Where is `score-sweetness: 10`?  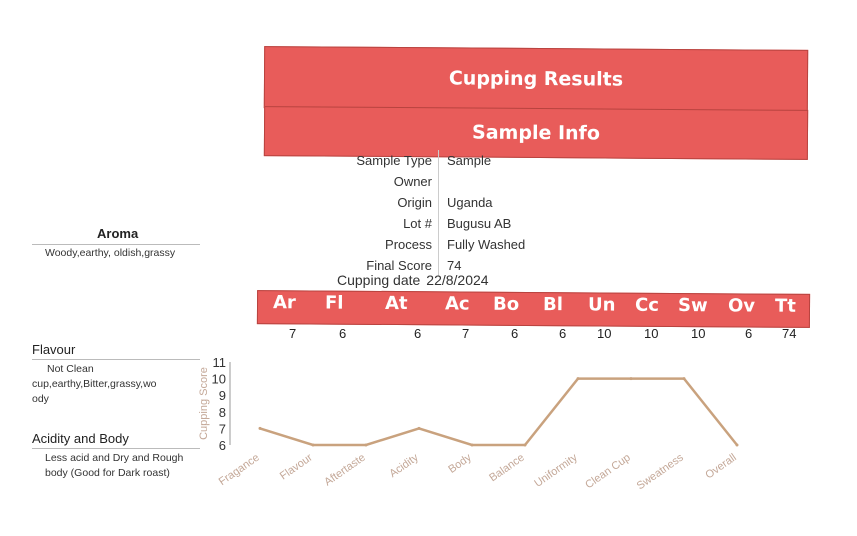 score-sweetness: 10 is located at coordinates (698, 333).